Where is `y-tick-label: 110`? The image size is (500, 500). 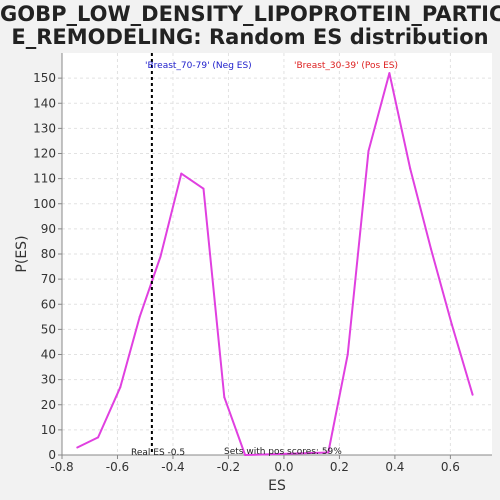 y-tick-label: 110 is located at coordinates (44, 179).